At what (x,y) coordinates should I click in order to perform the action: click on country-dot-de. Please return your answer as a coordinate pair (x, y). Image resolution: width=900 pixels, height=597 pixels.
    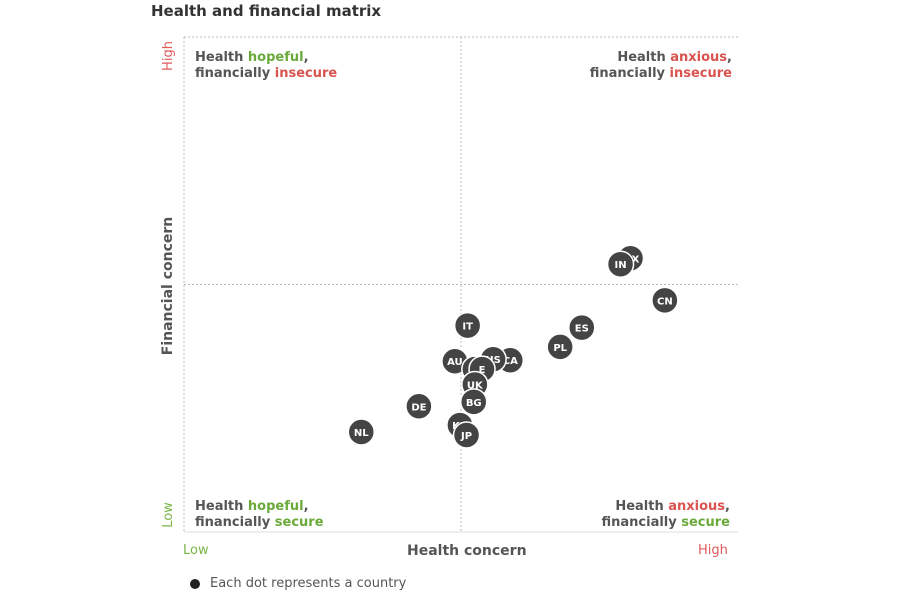
    Looking at the image, I should click on (419, 406).